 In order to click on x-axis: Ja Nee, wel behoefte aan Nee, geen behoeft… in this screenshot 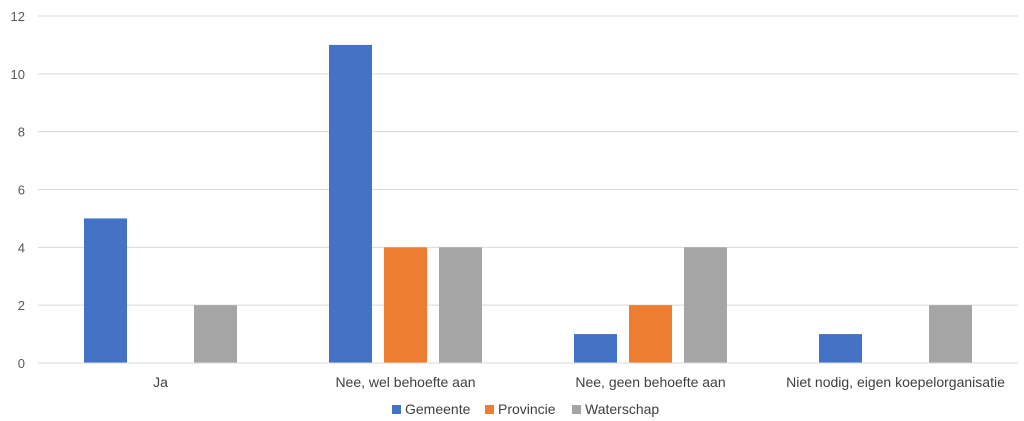, I will do `click(579, 382)`.